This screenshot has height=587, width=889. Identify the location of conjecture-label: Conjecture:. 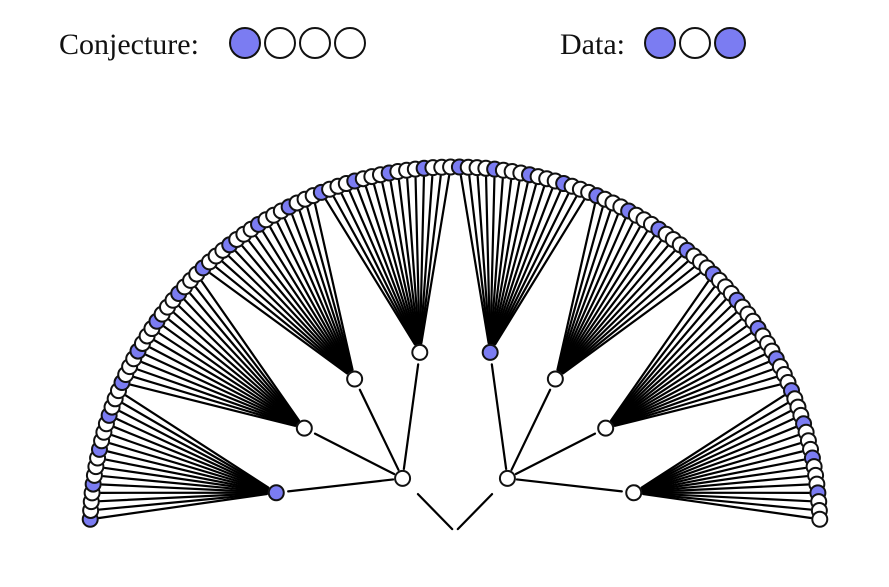
(129, 44).